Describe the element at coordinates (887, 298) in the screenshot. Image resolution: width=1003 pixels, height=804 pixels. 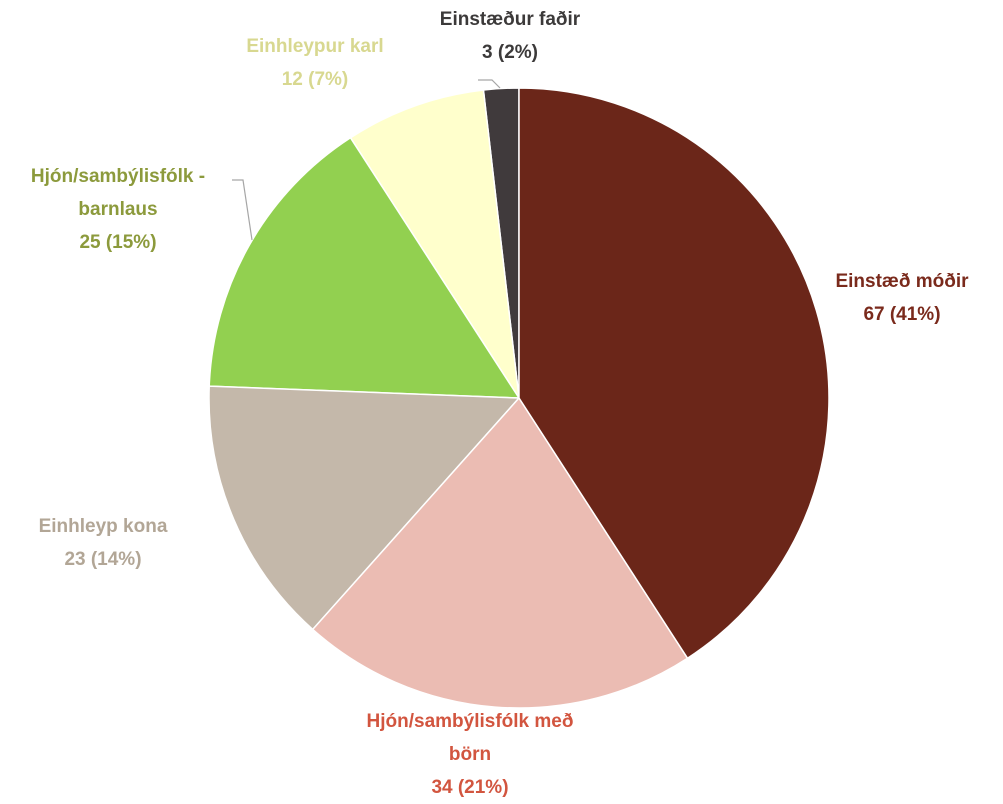
I see `data-label: Einstæð móðir 67 (41%)` at that location.